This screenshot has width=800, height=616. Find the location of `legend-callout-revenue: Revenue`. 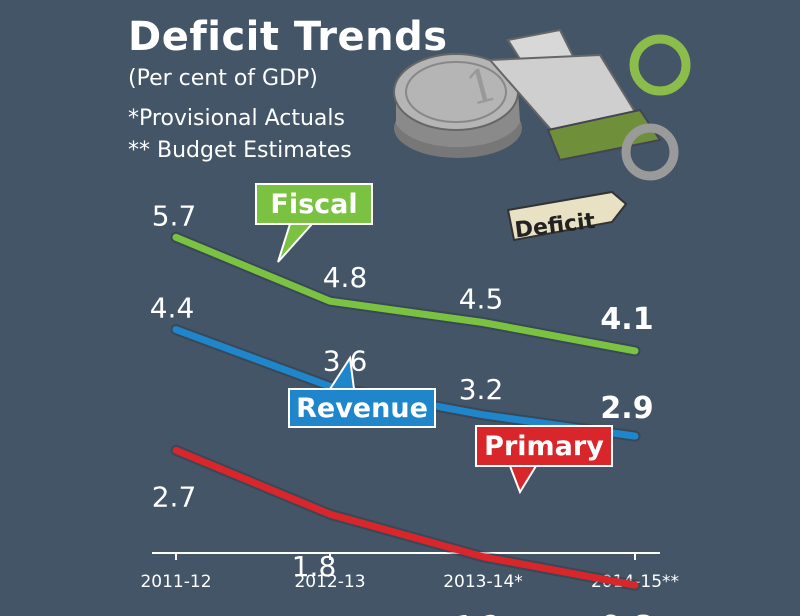

legend-callout-revenue: Revenue is located at coordinates (362, 391).